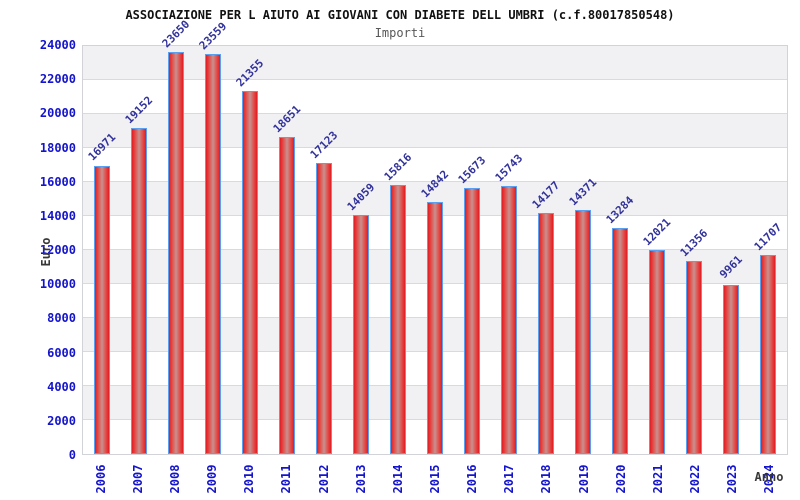 This screenshot has width=800, height=500. Describe the element at coordinates (138, 291) in the screenshot. I see `bar-2007` at that location.